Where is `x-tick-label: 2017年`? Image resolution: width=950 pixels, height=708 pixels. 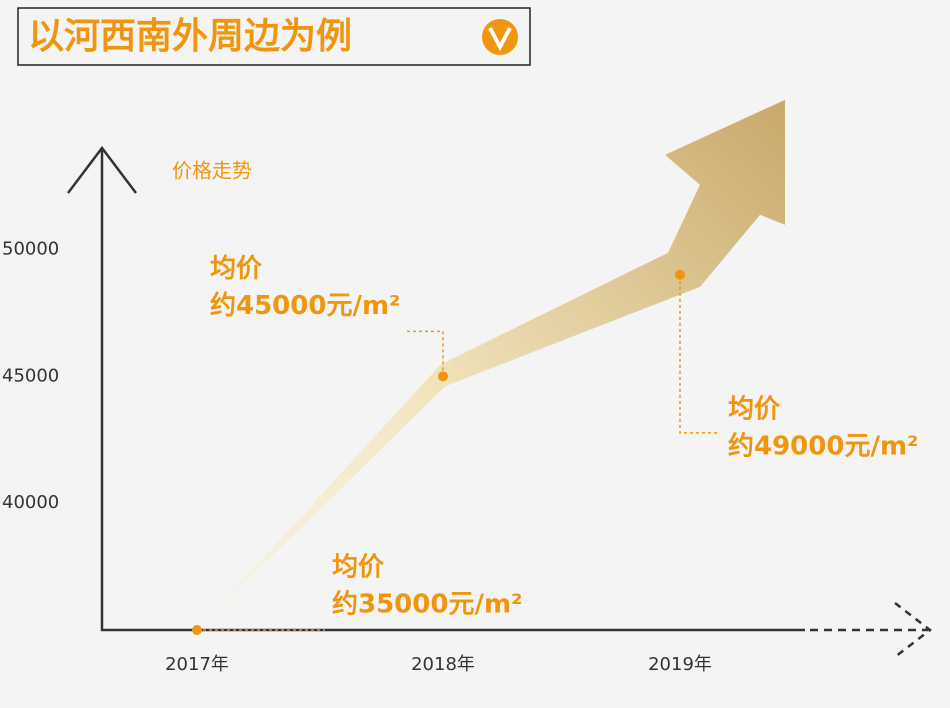
x-tick-label: 2017年 is located at coordinates (197, 664).